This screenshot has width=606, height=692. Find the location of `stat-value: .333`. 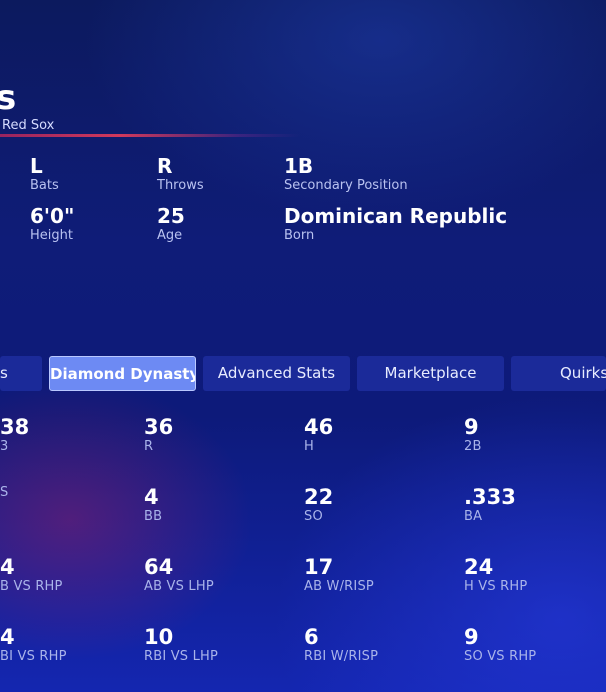

stat-value: .333 is located at coordinates (490, 497).